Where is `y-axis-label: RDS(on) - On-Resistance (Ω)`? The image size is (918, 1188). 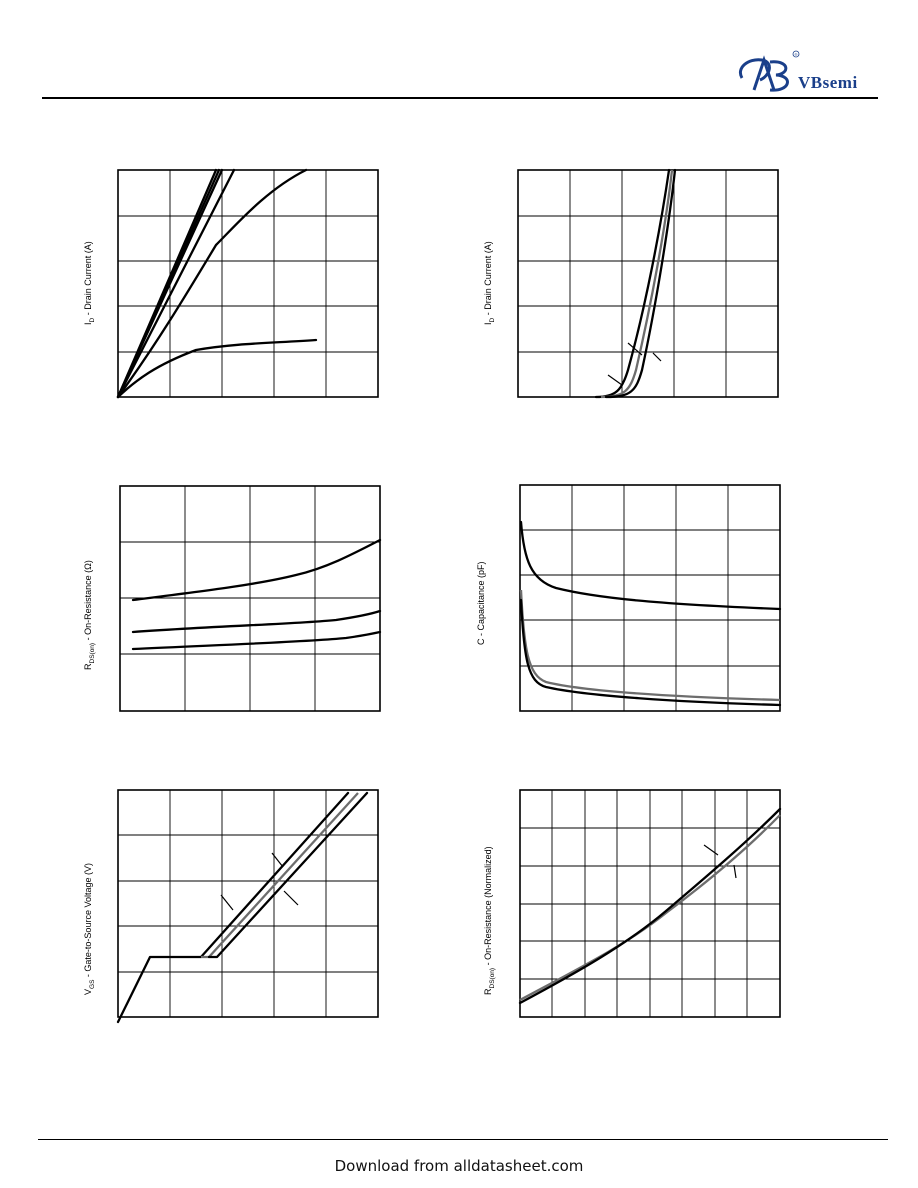
y-axis-label: RDS(on) - On-Resistance (Ω) is located at coordinates (89, 615).